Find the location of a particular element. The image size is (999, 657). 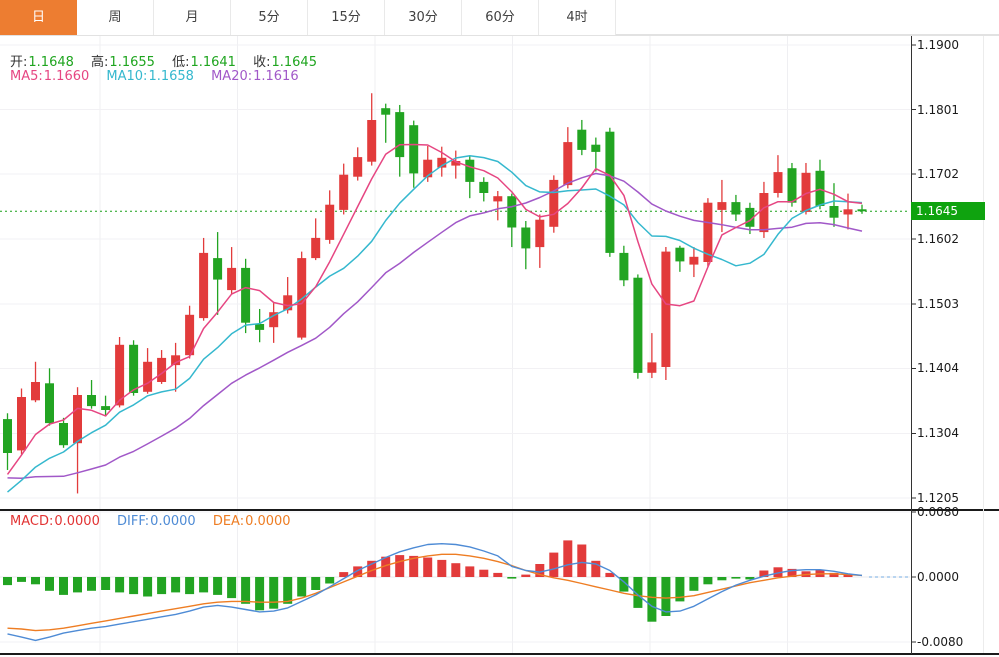

tab-day: 日 is located at coordinates (38, 17).